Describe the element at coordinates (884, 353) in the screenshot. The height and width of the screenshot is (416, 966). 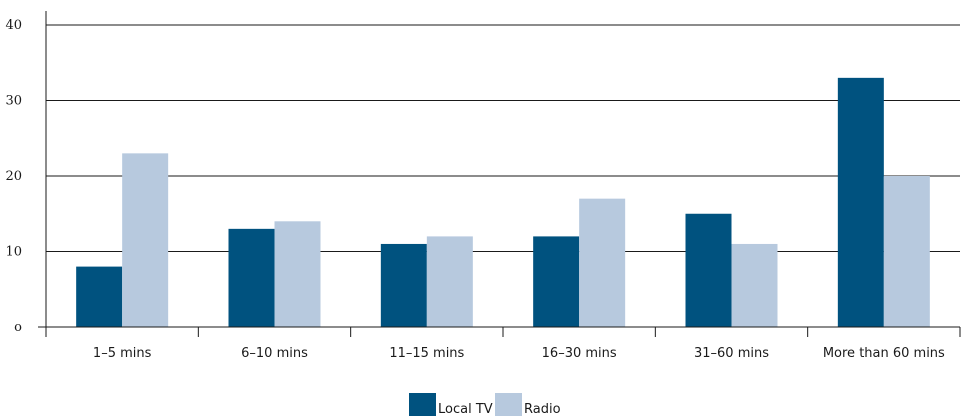
I see `x-category-label: More than 60 mins` at that location.